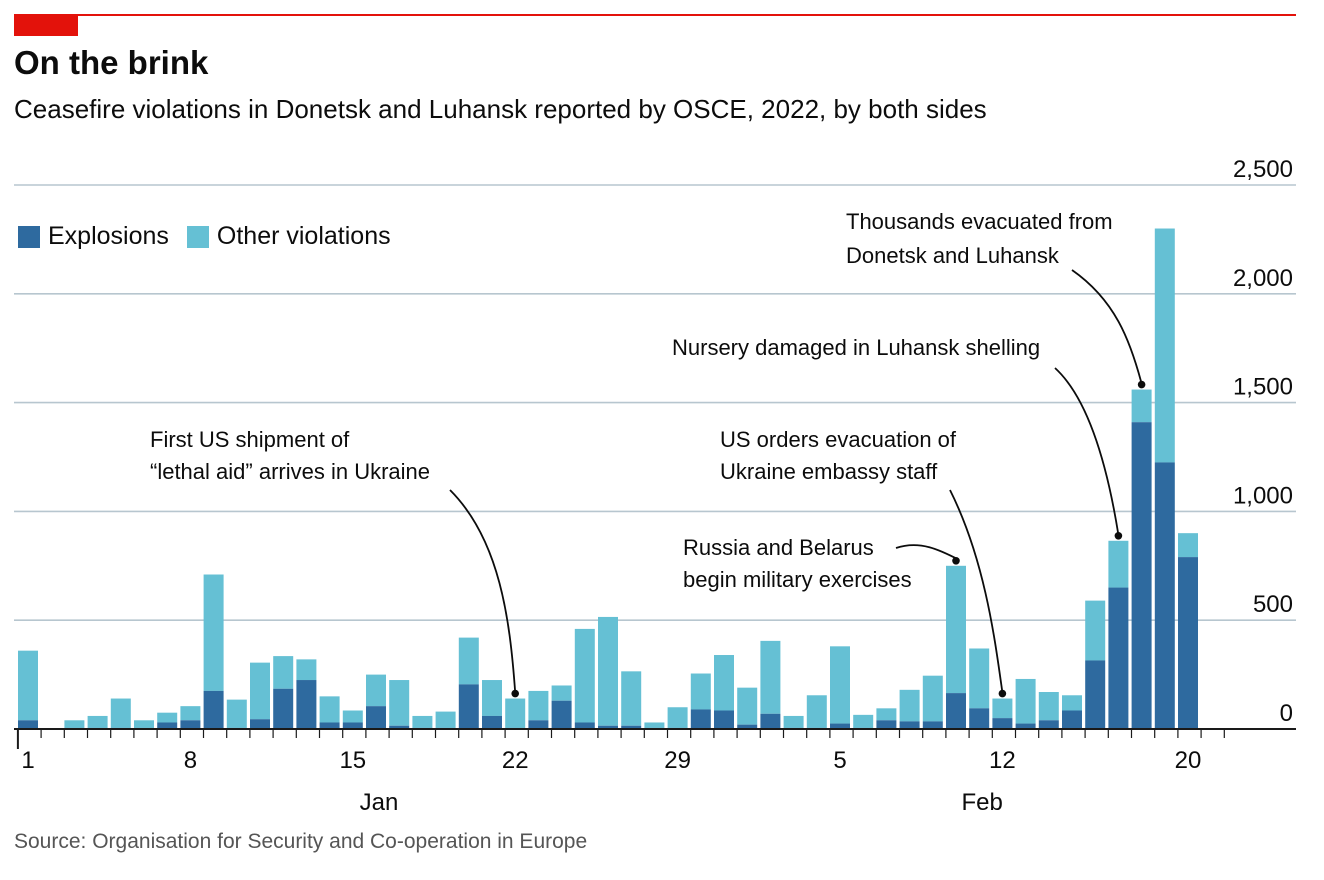  Describe the element at coordinates (46, 25) in the screenshot. I see `brand-tag` at that location.